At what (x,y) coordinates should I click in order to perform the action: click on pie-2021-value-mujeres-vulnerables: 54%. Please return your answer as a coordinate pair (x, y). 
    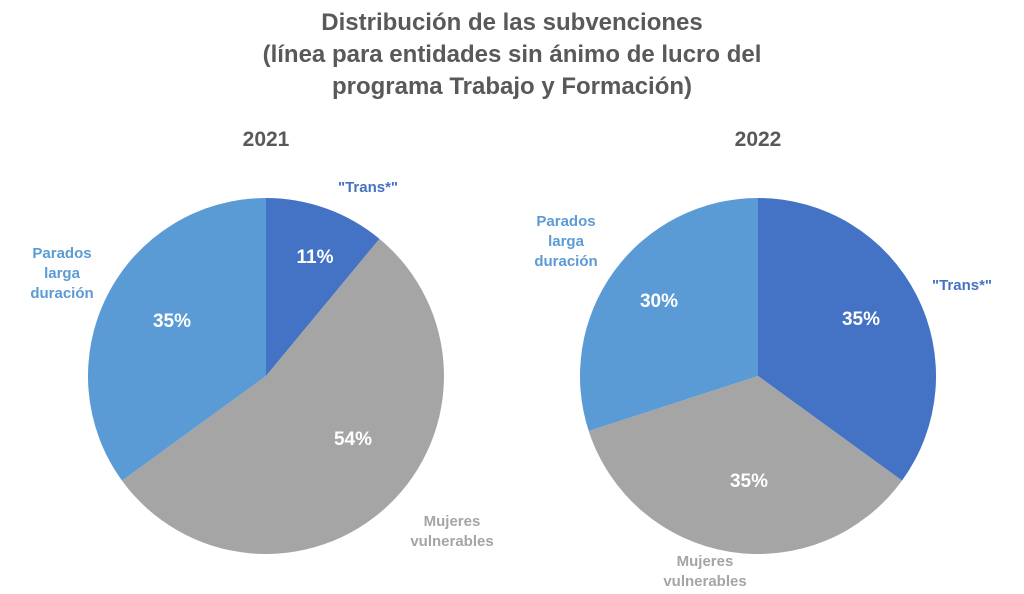
    Looking at the image, I should click on (353, 439).